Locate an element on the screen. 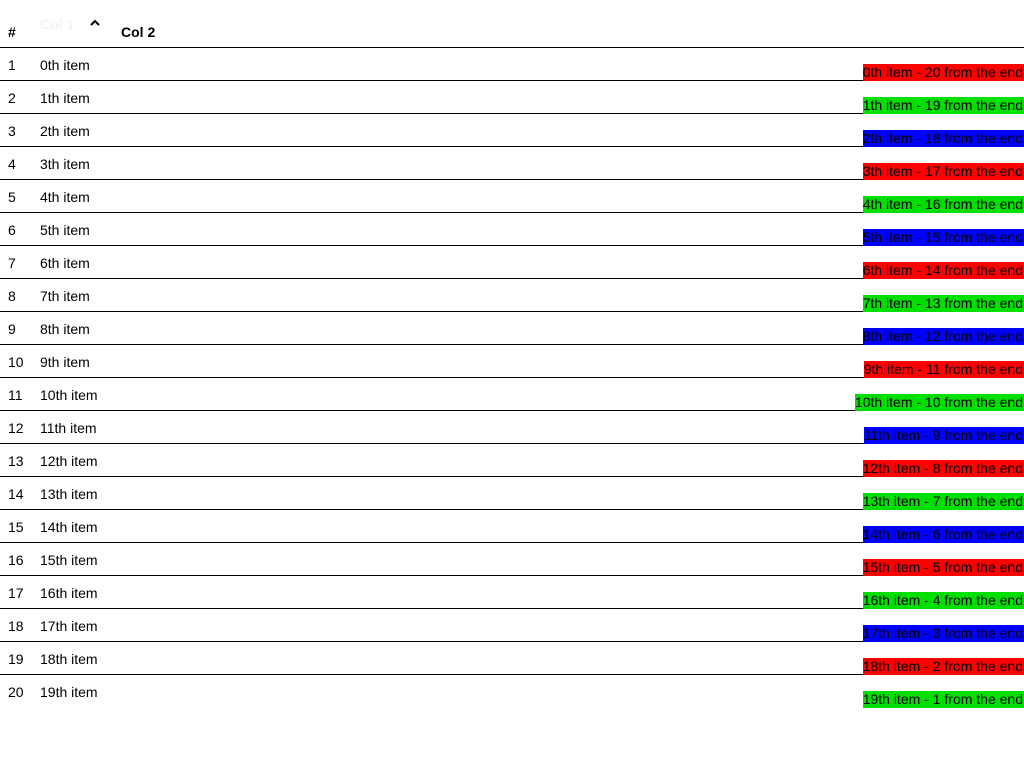  row-col-1: 13th item is located at coordinates (69, 494).